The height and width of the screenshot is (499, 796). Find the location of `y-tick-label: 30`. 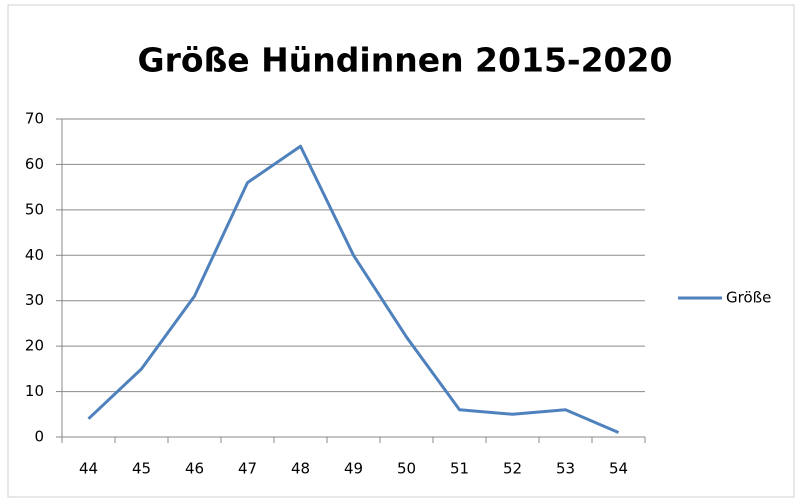

y-tick-label: 30 is located at coordinates (34, 300).